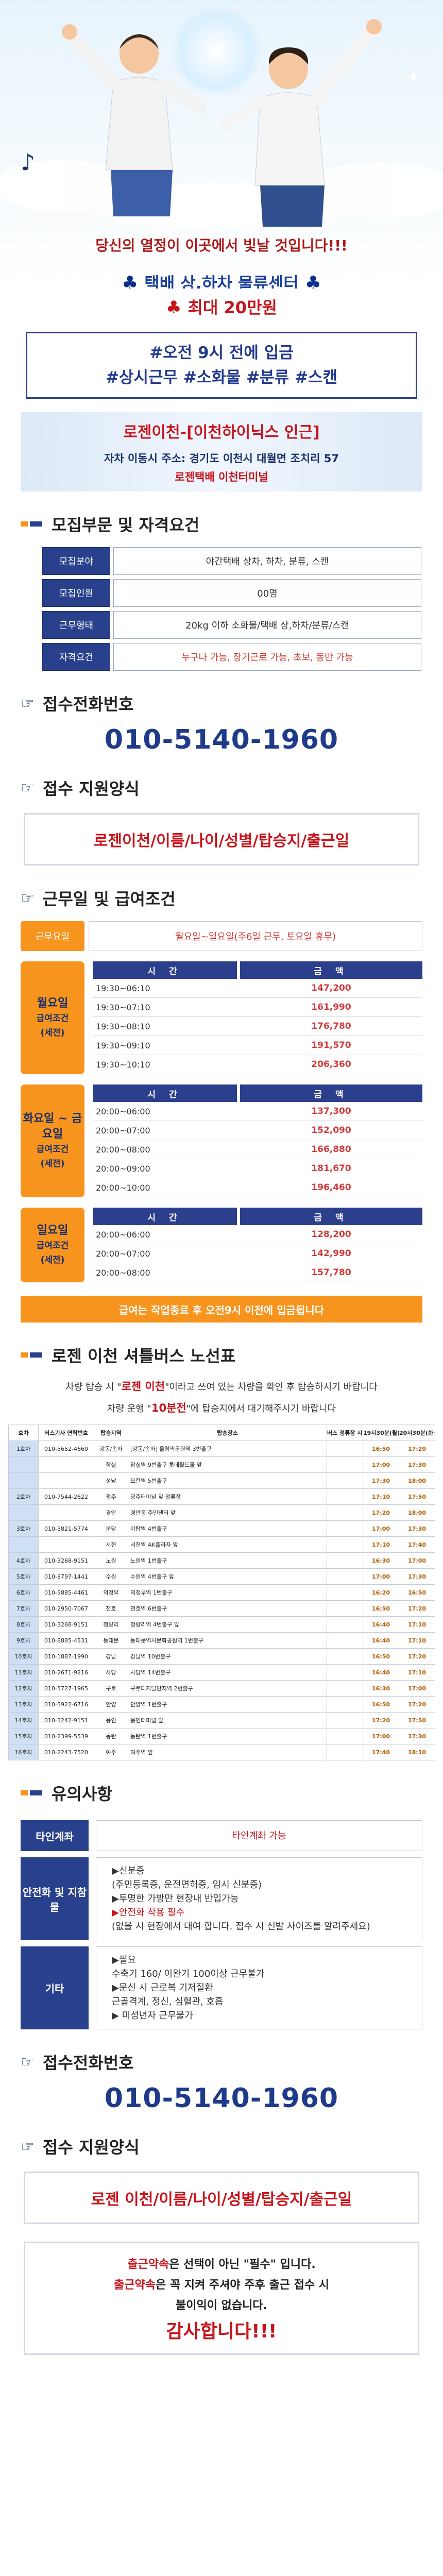 The image size is (443, 2576). I want to click on pay-time: 20:00~09:00, so click(123, 1168).